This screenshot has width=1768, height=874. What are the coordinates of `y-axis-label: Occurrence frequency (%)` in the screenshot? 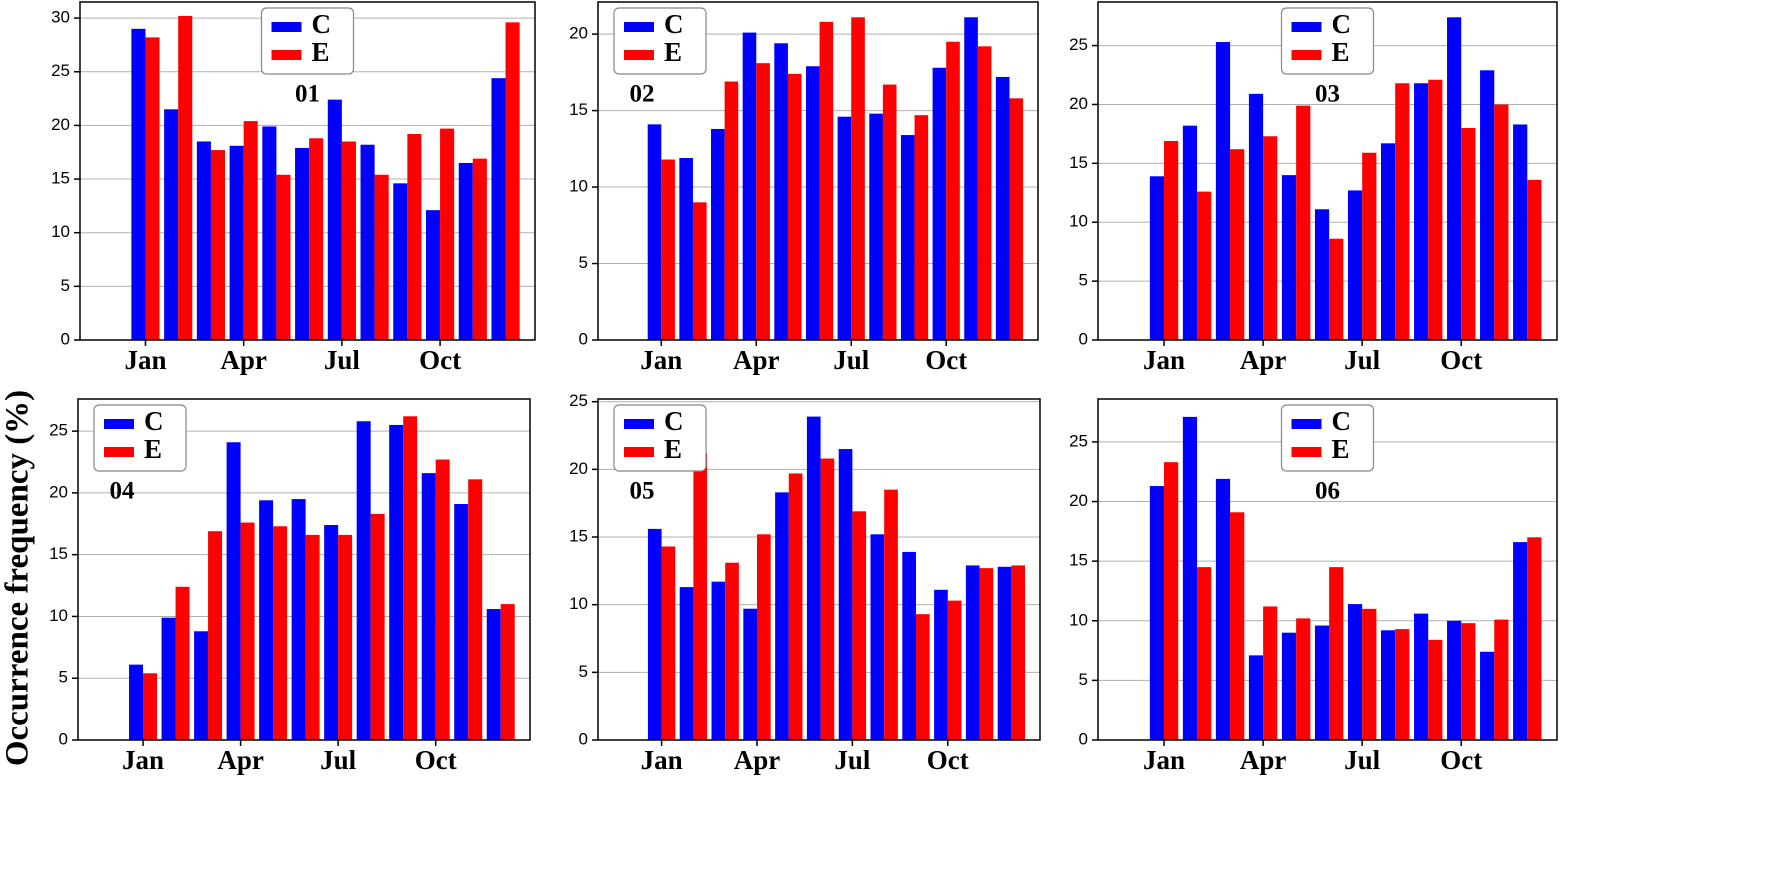 It's located at (18, 578).